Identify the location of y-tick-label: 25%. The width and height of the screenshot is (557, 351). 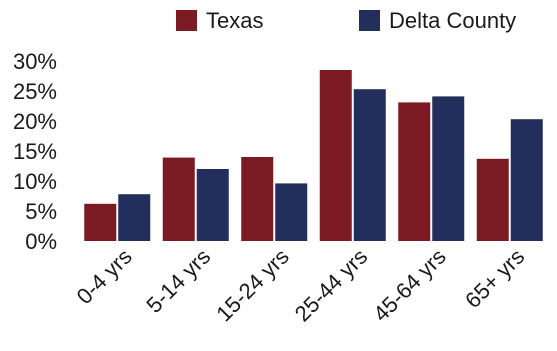
(35, 91).